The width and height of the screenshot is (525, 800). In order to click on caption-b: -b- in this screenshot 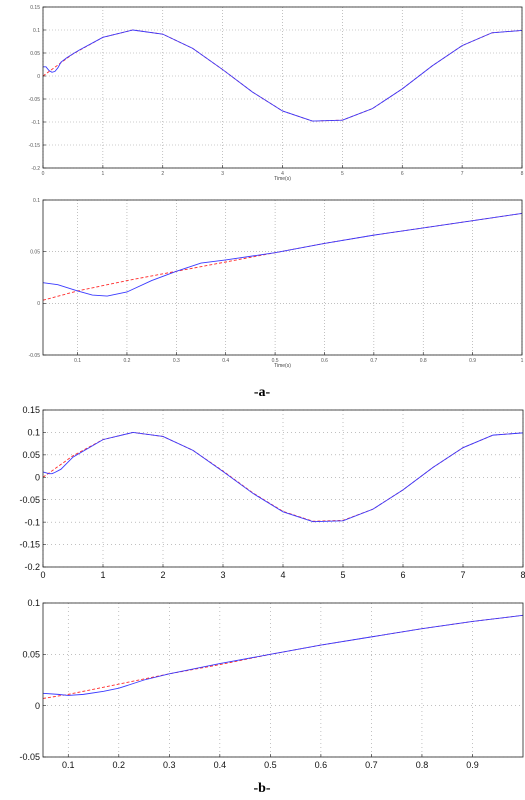, I will do `click(261, 788)`.